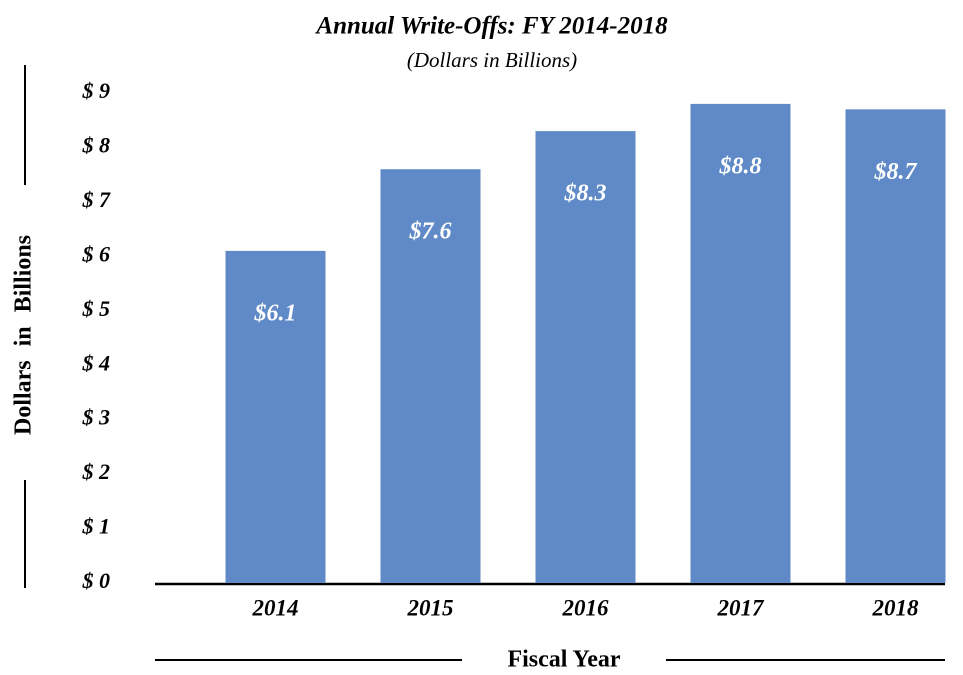 The height and width of the screenshot is (675, 963). Describe the element at coordinates (275, 313) in the screenshot. I see `data-label: $6.1` at that location.